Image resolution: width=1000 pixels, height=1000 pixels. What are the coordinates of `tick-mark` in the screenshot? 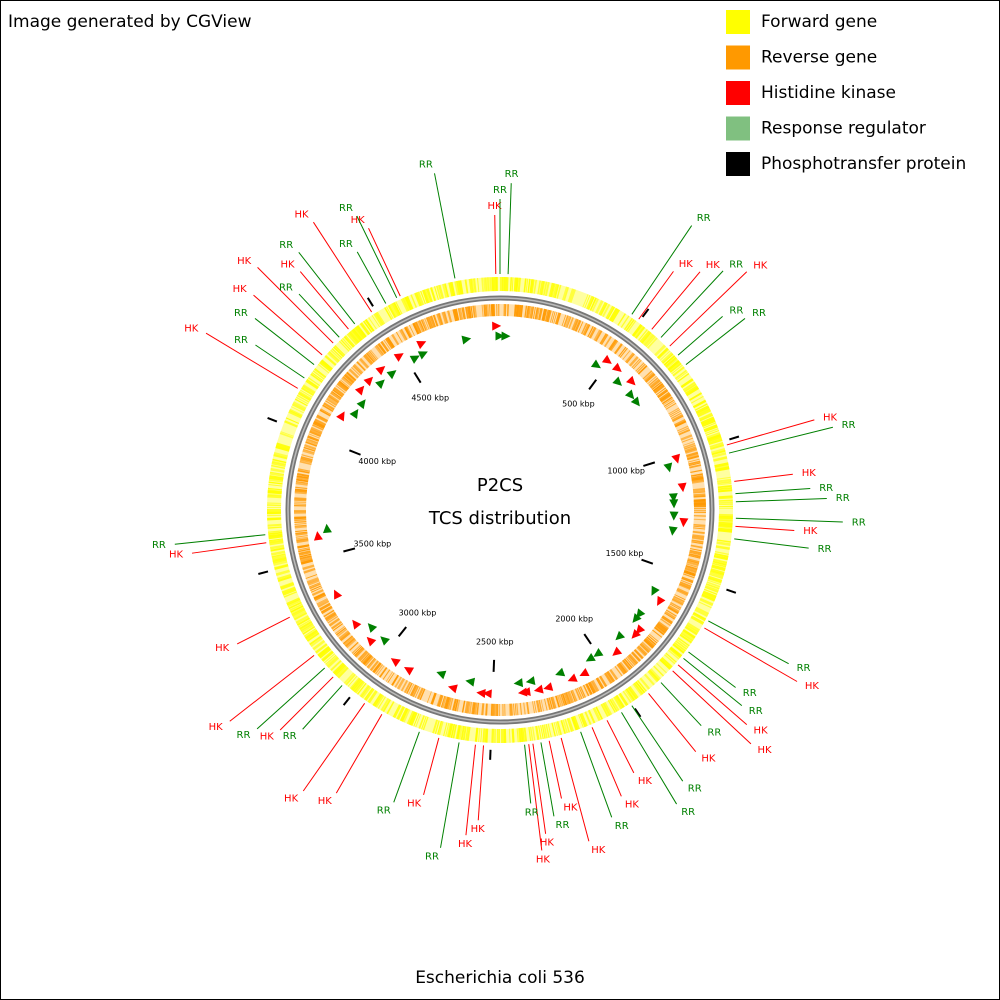 It's located at (355, 452).